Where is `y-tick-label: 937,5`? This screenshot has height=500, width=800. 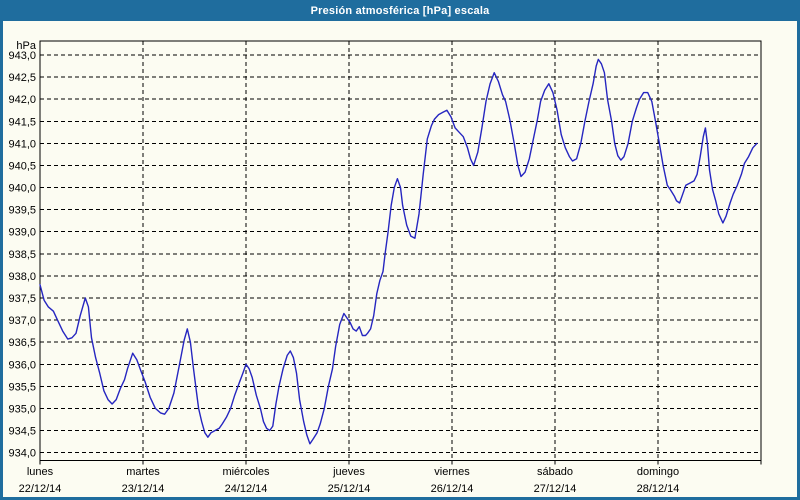
y-tick-label: 937,5 is located at coordinates (22, 299).